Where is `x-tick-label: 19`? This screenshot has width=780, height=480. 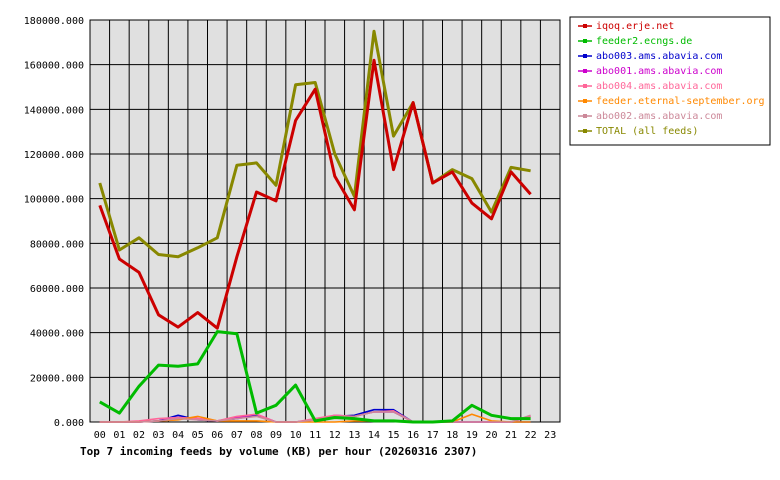 x-tick-label: 19 is located at coordinates (472, 435).